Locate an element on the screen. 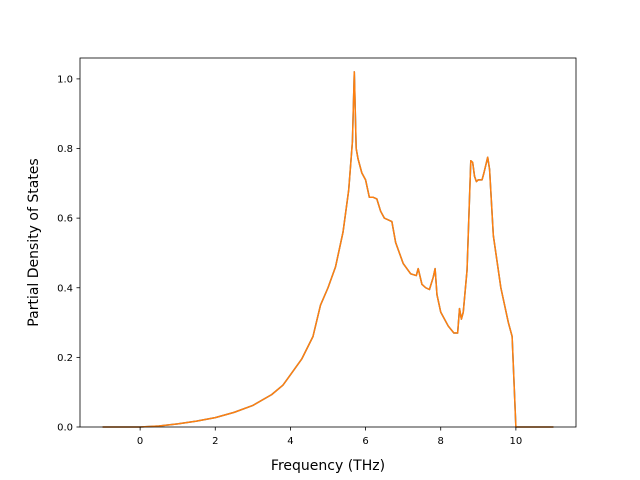 Image resolution: width=640 pixels, height=480 pixels. y-tick-label: 0.8 is located at coordinates (65, 149).